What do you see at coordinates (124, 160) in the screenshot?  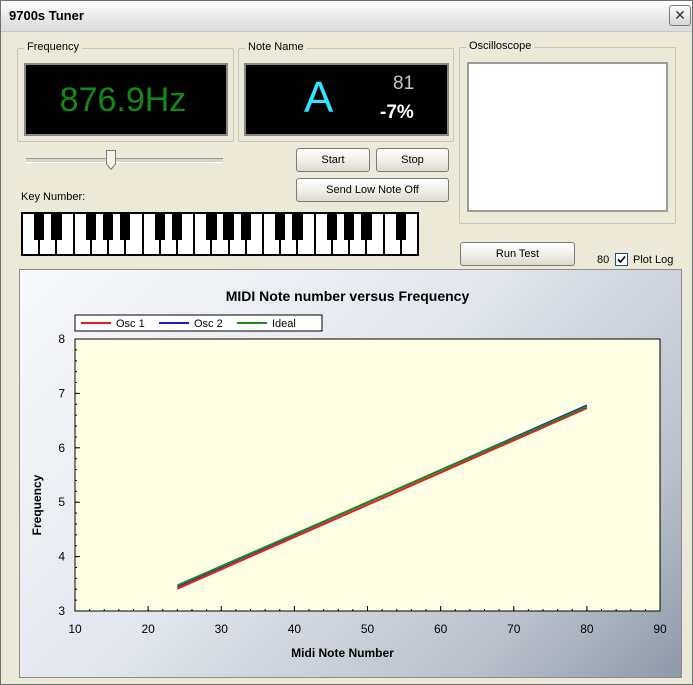 I see `frequency-slider-track` at bounding box center [124, 160].